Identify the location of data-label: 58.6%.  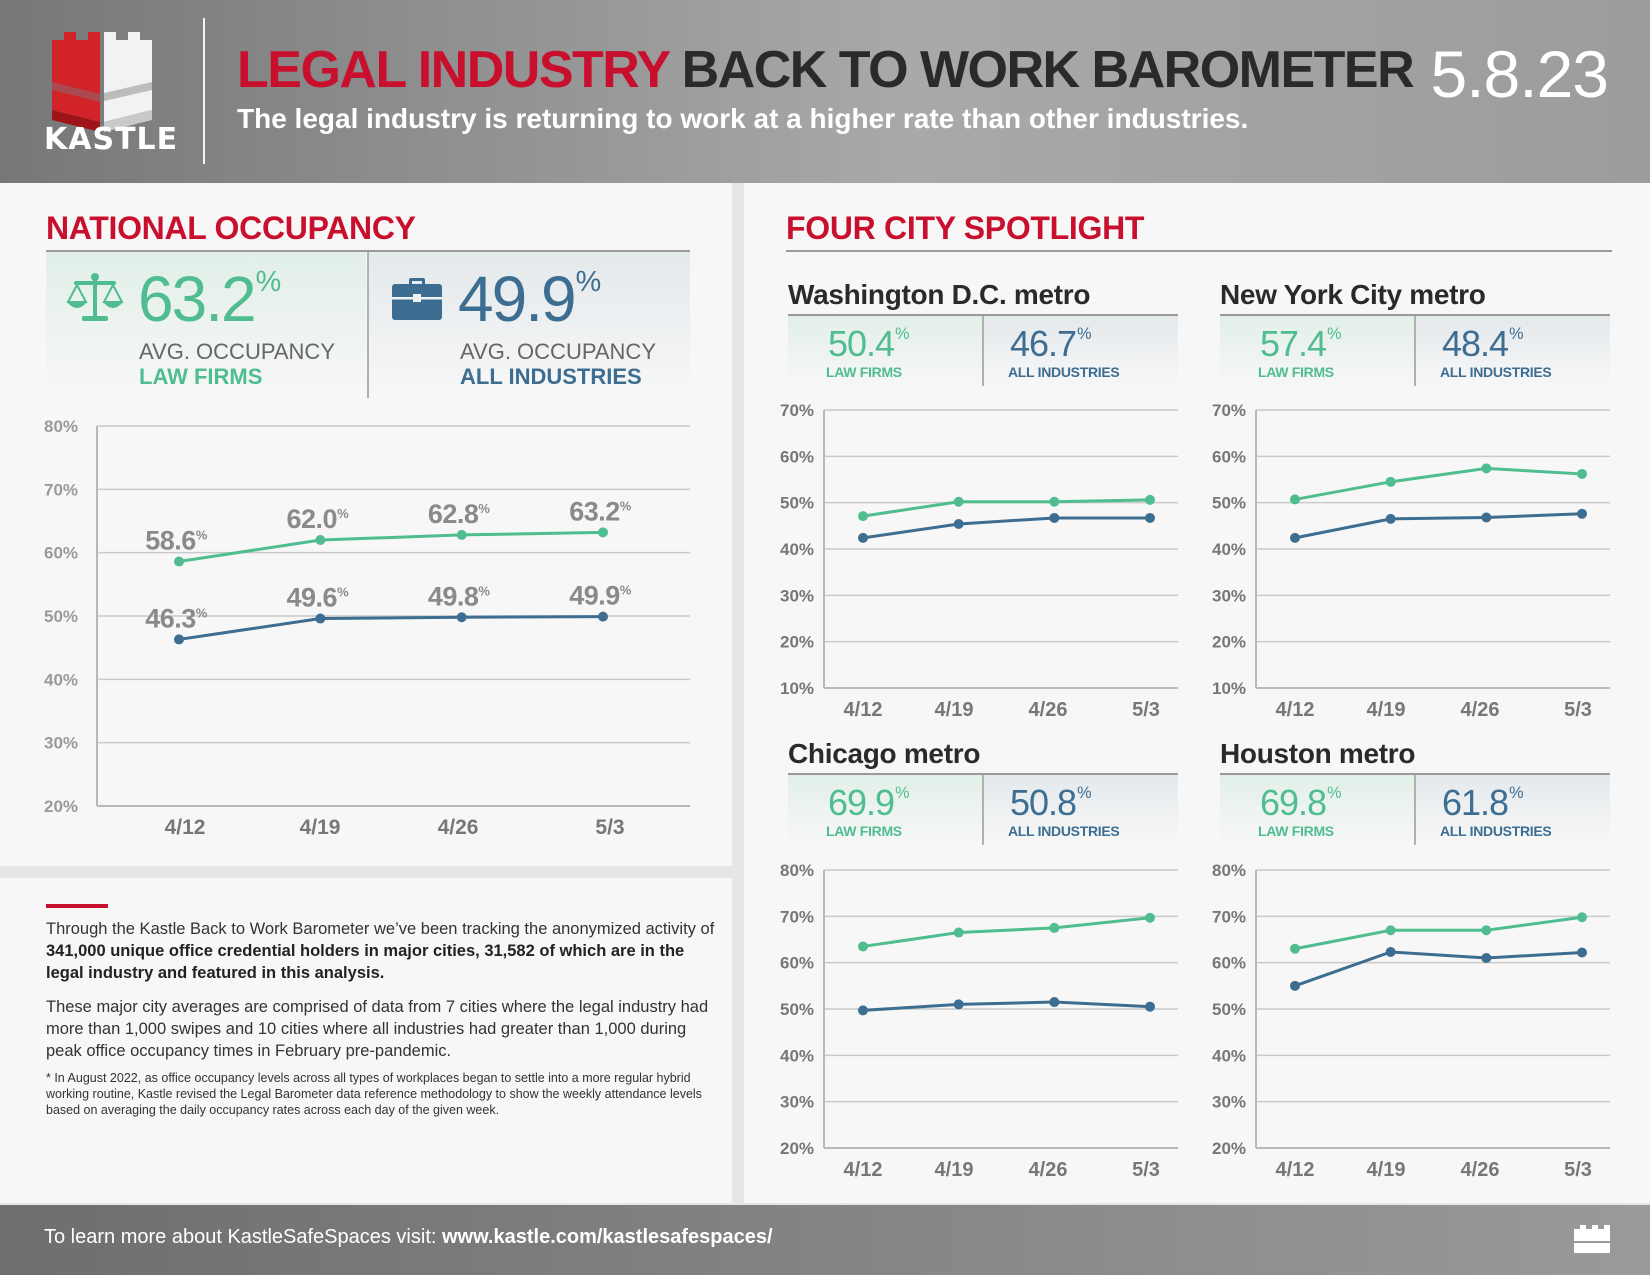
(176, 541).